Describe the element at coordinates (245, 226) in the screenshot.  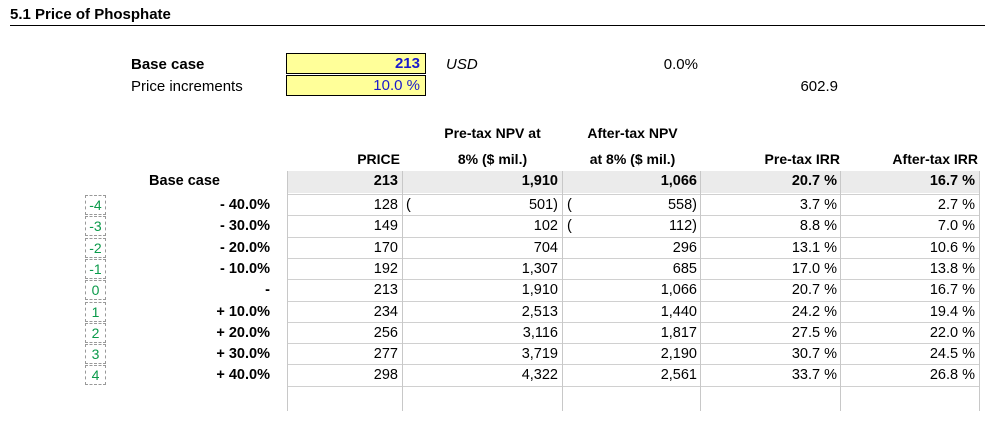
I see `scenario-label: - 30.0%` at that location.